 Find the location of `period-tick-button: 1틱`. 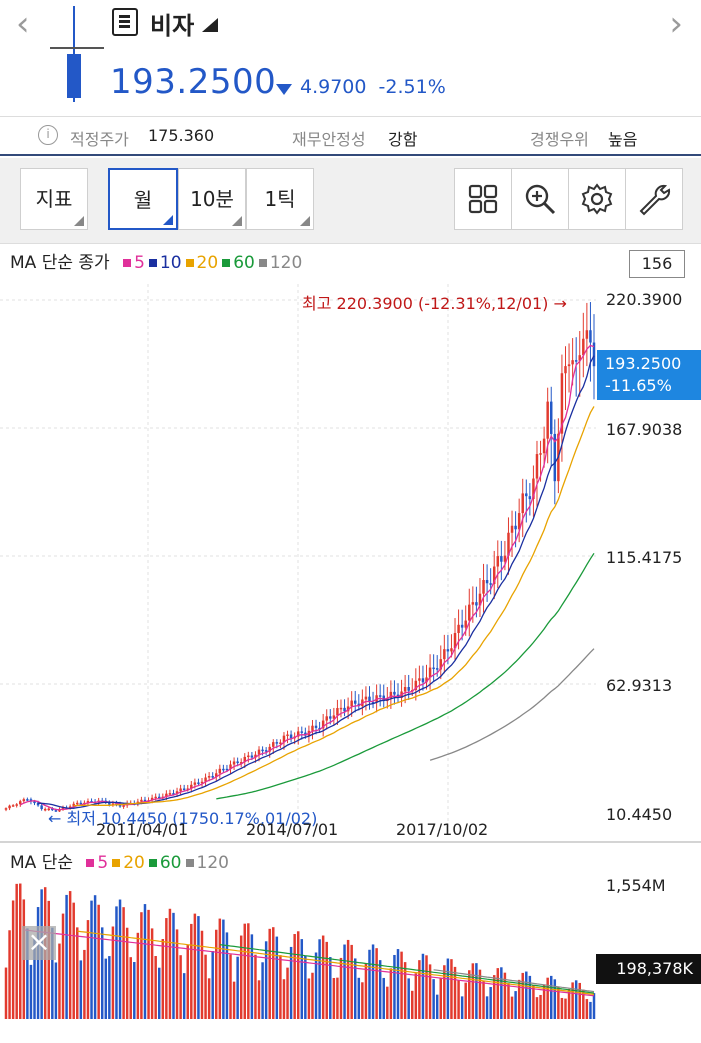

period-tick-button: 1틱 is located at coordinates (280, 199).